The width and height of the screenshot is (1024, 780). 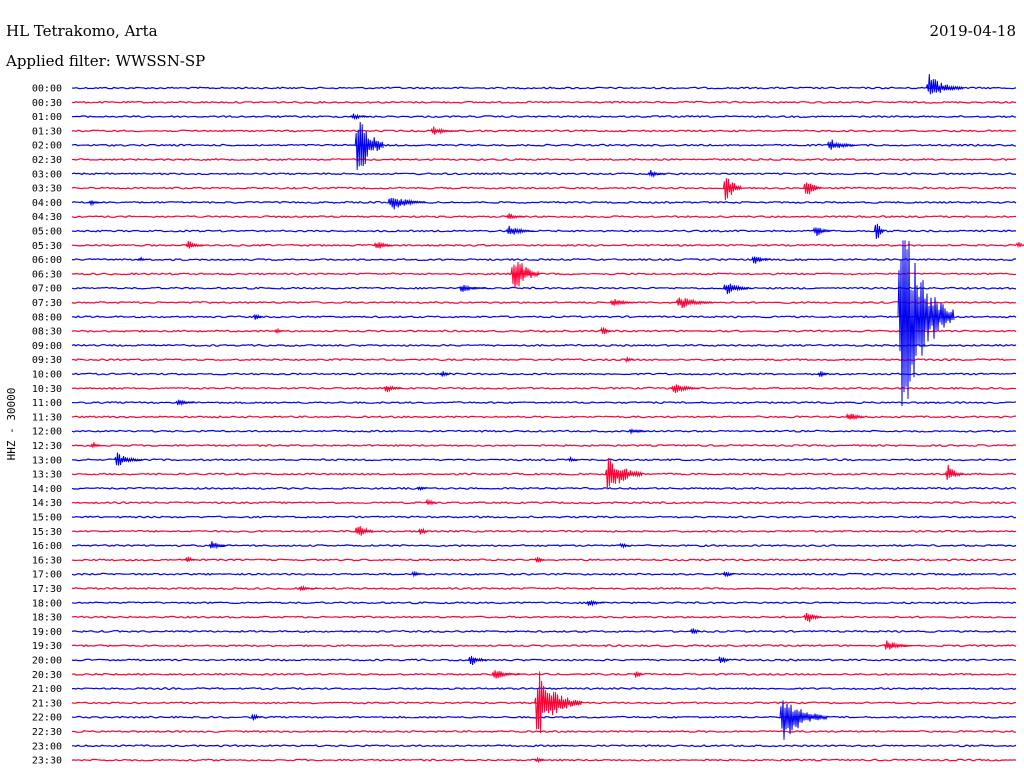 What do you see at coordinates (47, 174) in the screenshot?
I see `row-label: 03:00` at bounding box center [47, 174].